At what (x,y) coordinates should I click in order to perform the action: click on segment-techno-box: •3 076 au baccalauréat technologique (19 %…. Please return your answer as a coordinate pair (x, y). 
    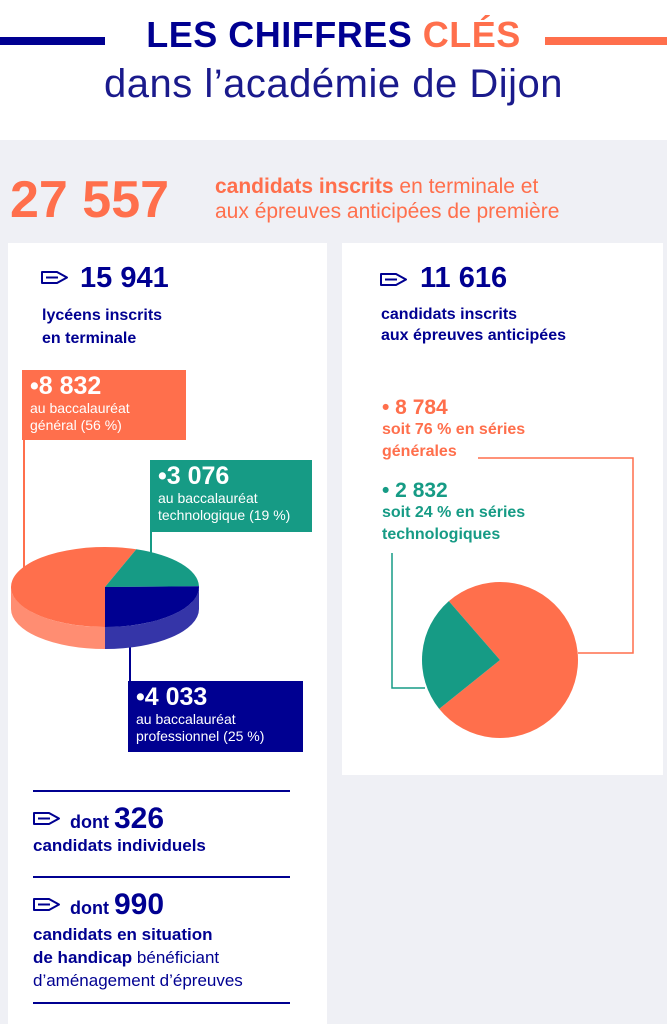
    Looking at the image, I should click on (231, 496).